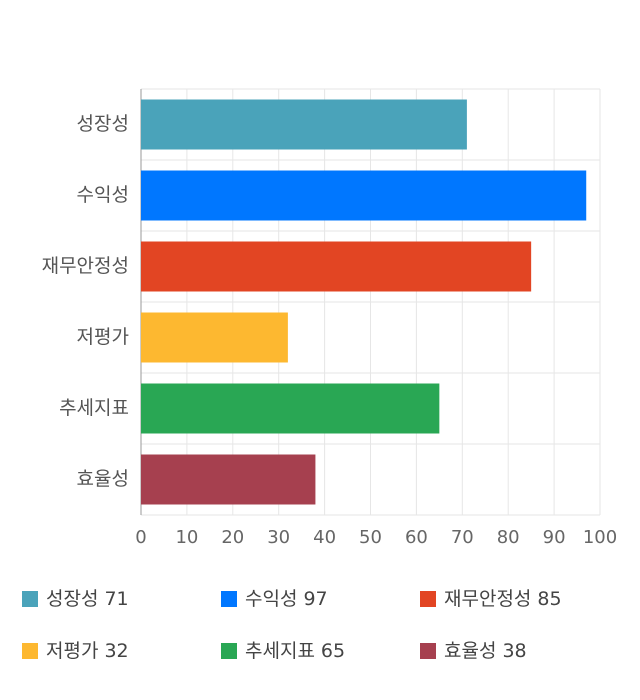  Describe the element at coordinates (140, 537) in the screenshot. I see `x-tick-label: 0` at that location.